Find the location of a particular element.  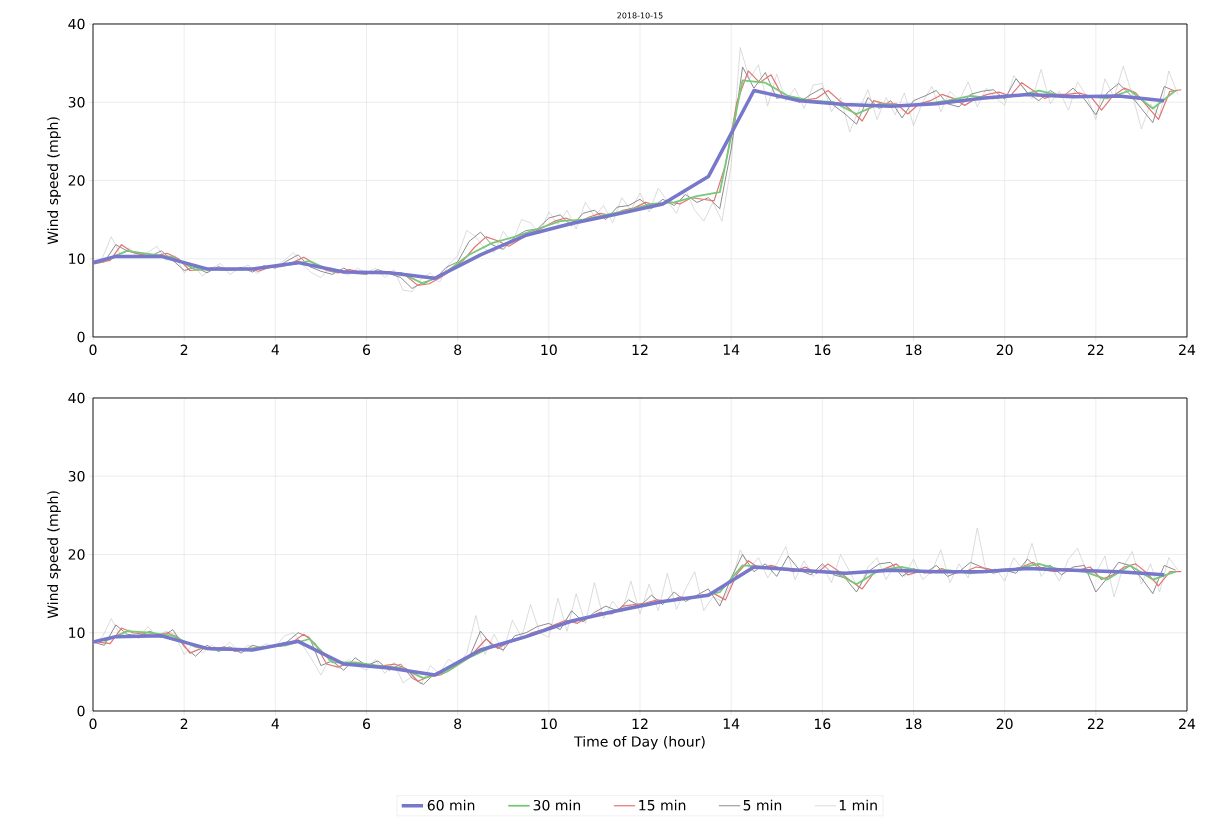

x-axis-title: Time of Day (hour) is located at coordinates (639, 742).